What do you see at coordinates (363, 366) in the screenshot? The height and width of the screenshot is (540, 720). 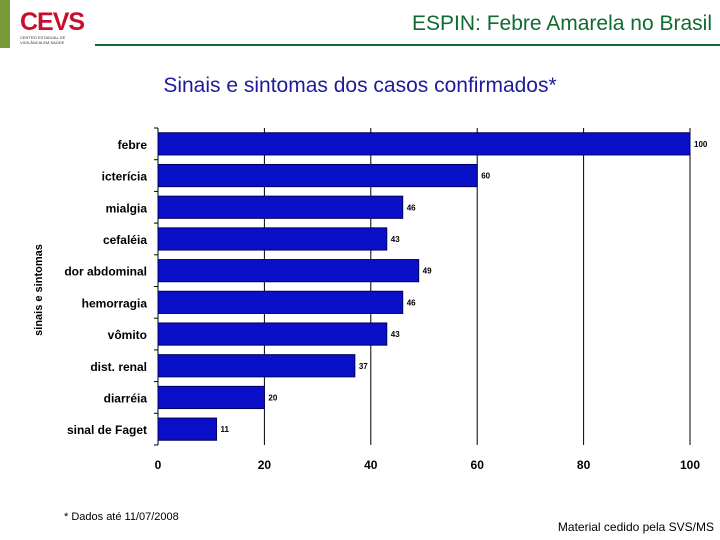 I see `data-label: 37` at bounding box center [363, 366].